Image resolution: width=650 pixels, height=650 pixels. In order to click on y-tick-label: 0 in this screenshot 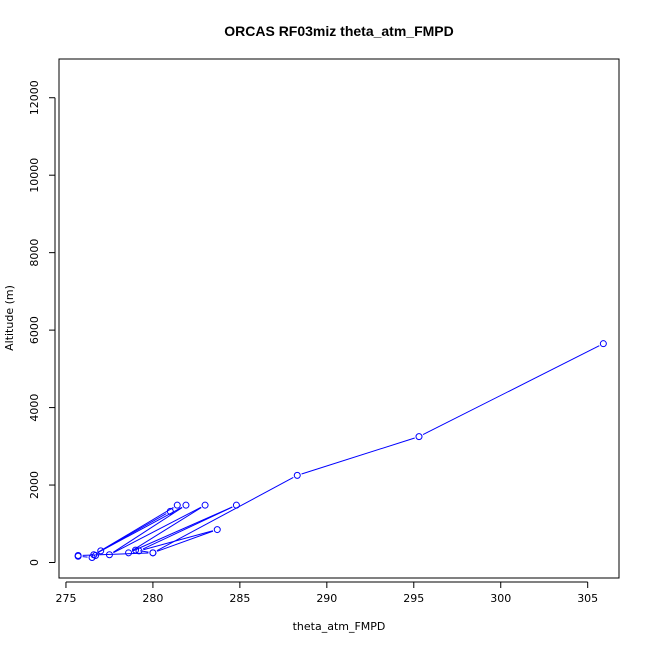, I will do `click(34, 562)`.